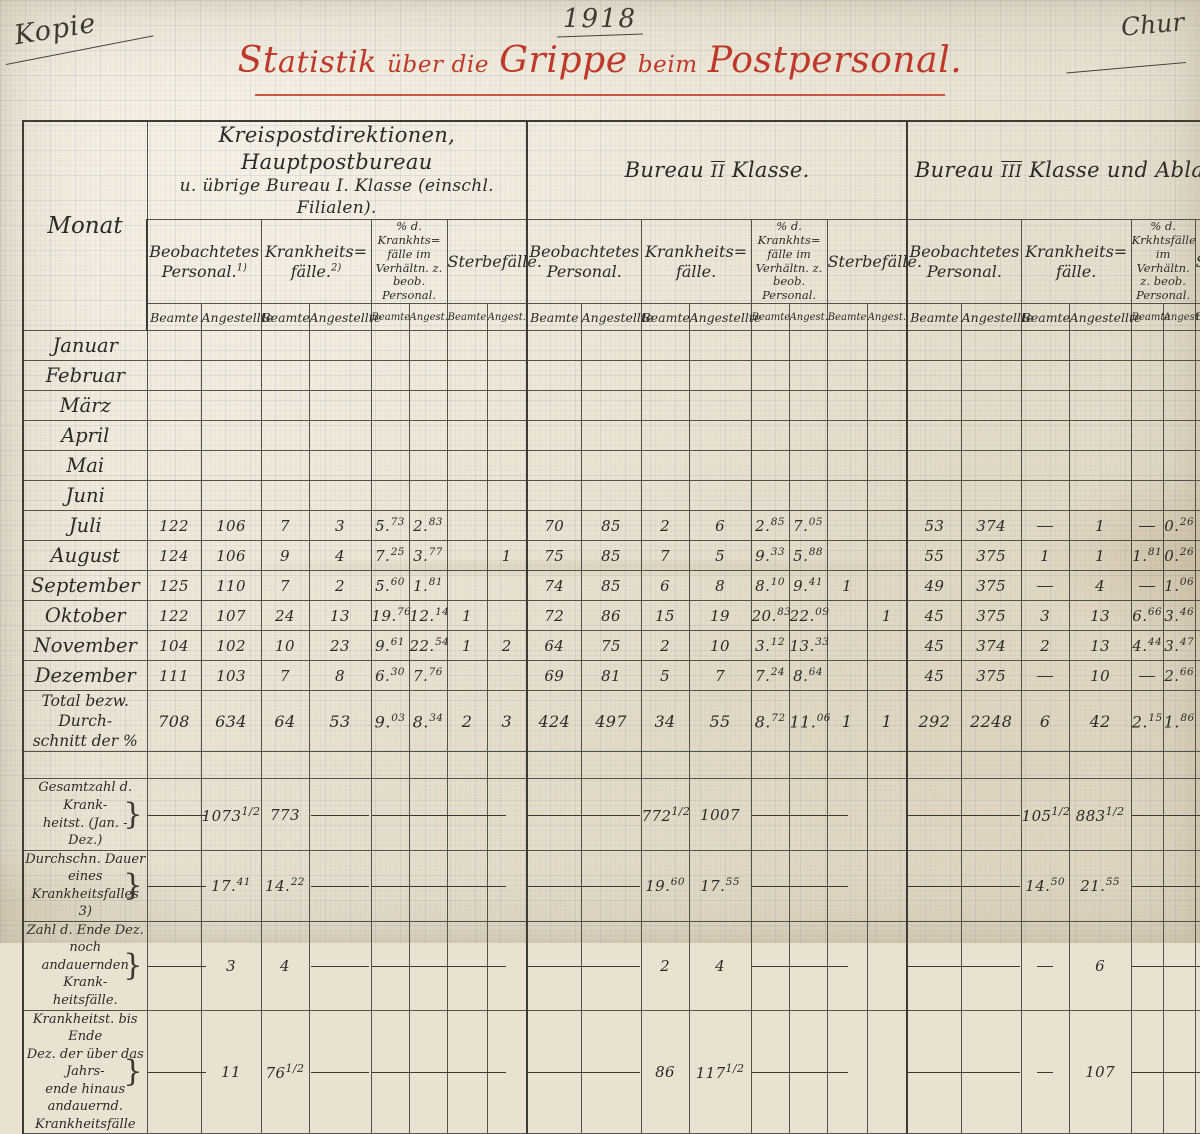 This screenshot has height=1134, width=1200. Describe the element at coordinates (1100, 814) in the screenshot. I see `summary-cell-g3-3: 8831/2` at that location.